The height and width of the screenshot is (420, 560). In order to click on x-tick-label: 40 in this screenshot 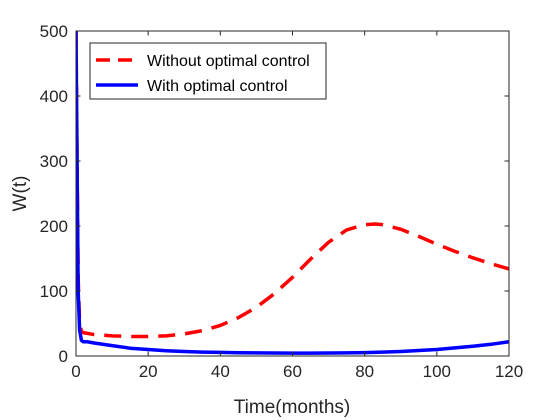, I will do `click(220, 371)`.